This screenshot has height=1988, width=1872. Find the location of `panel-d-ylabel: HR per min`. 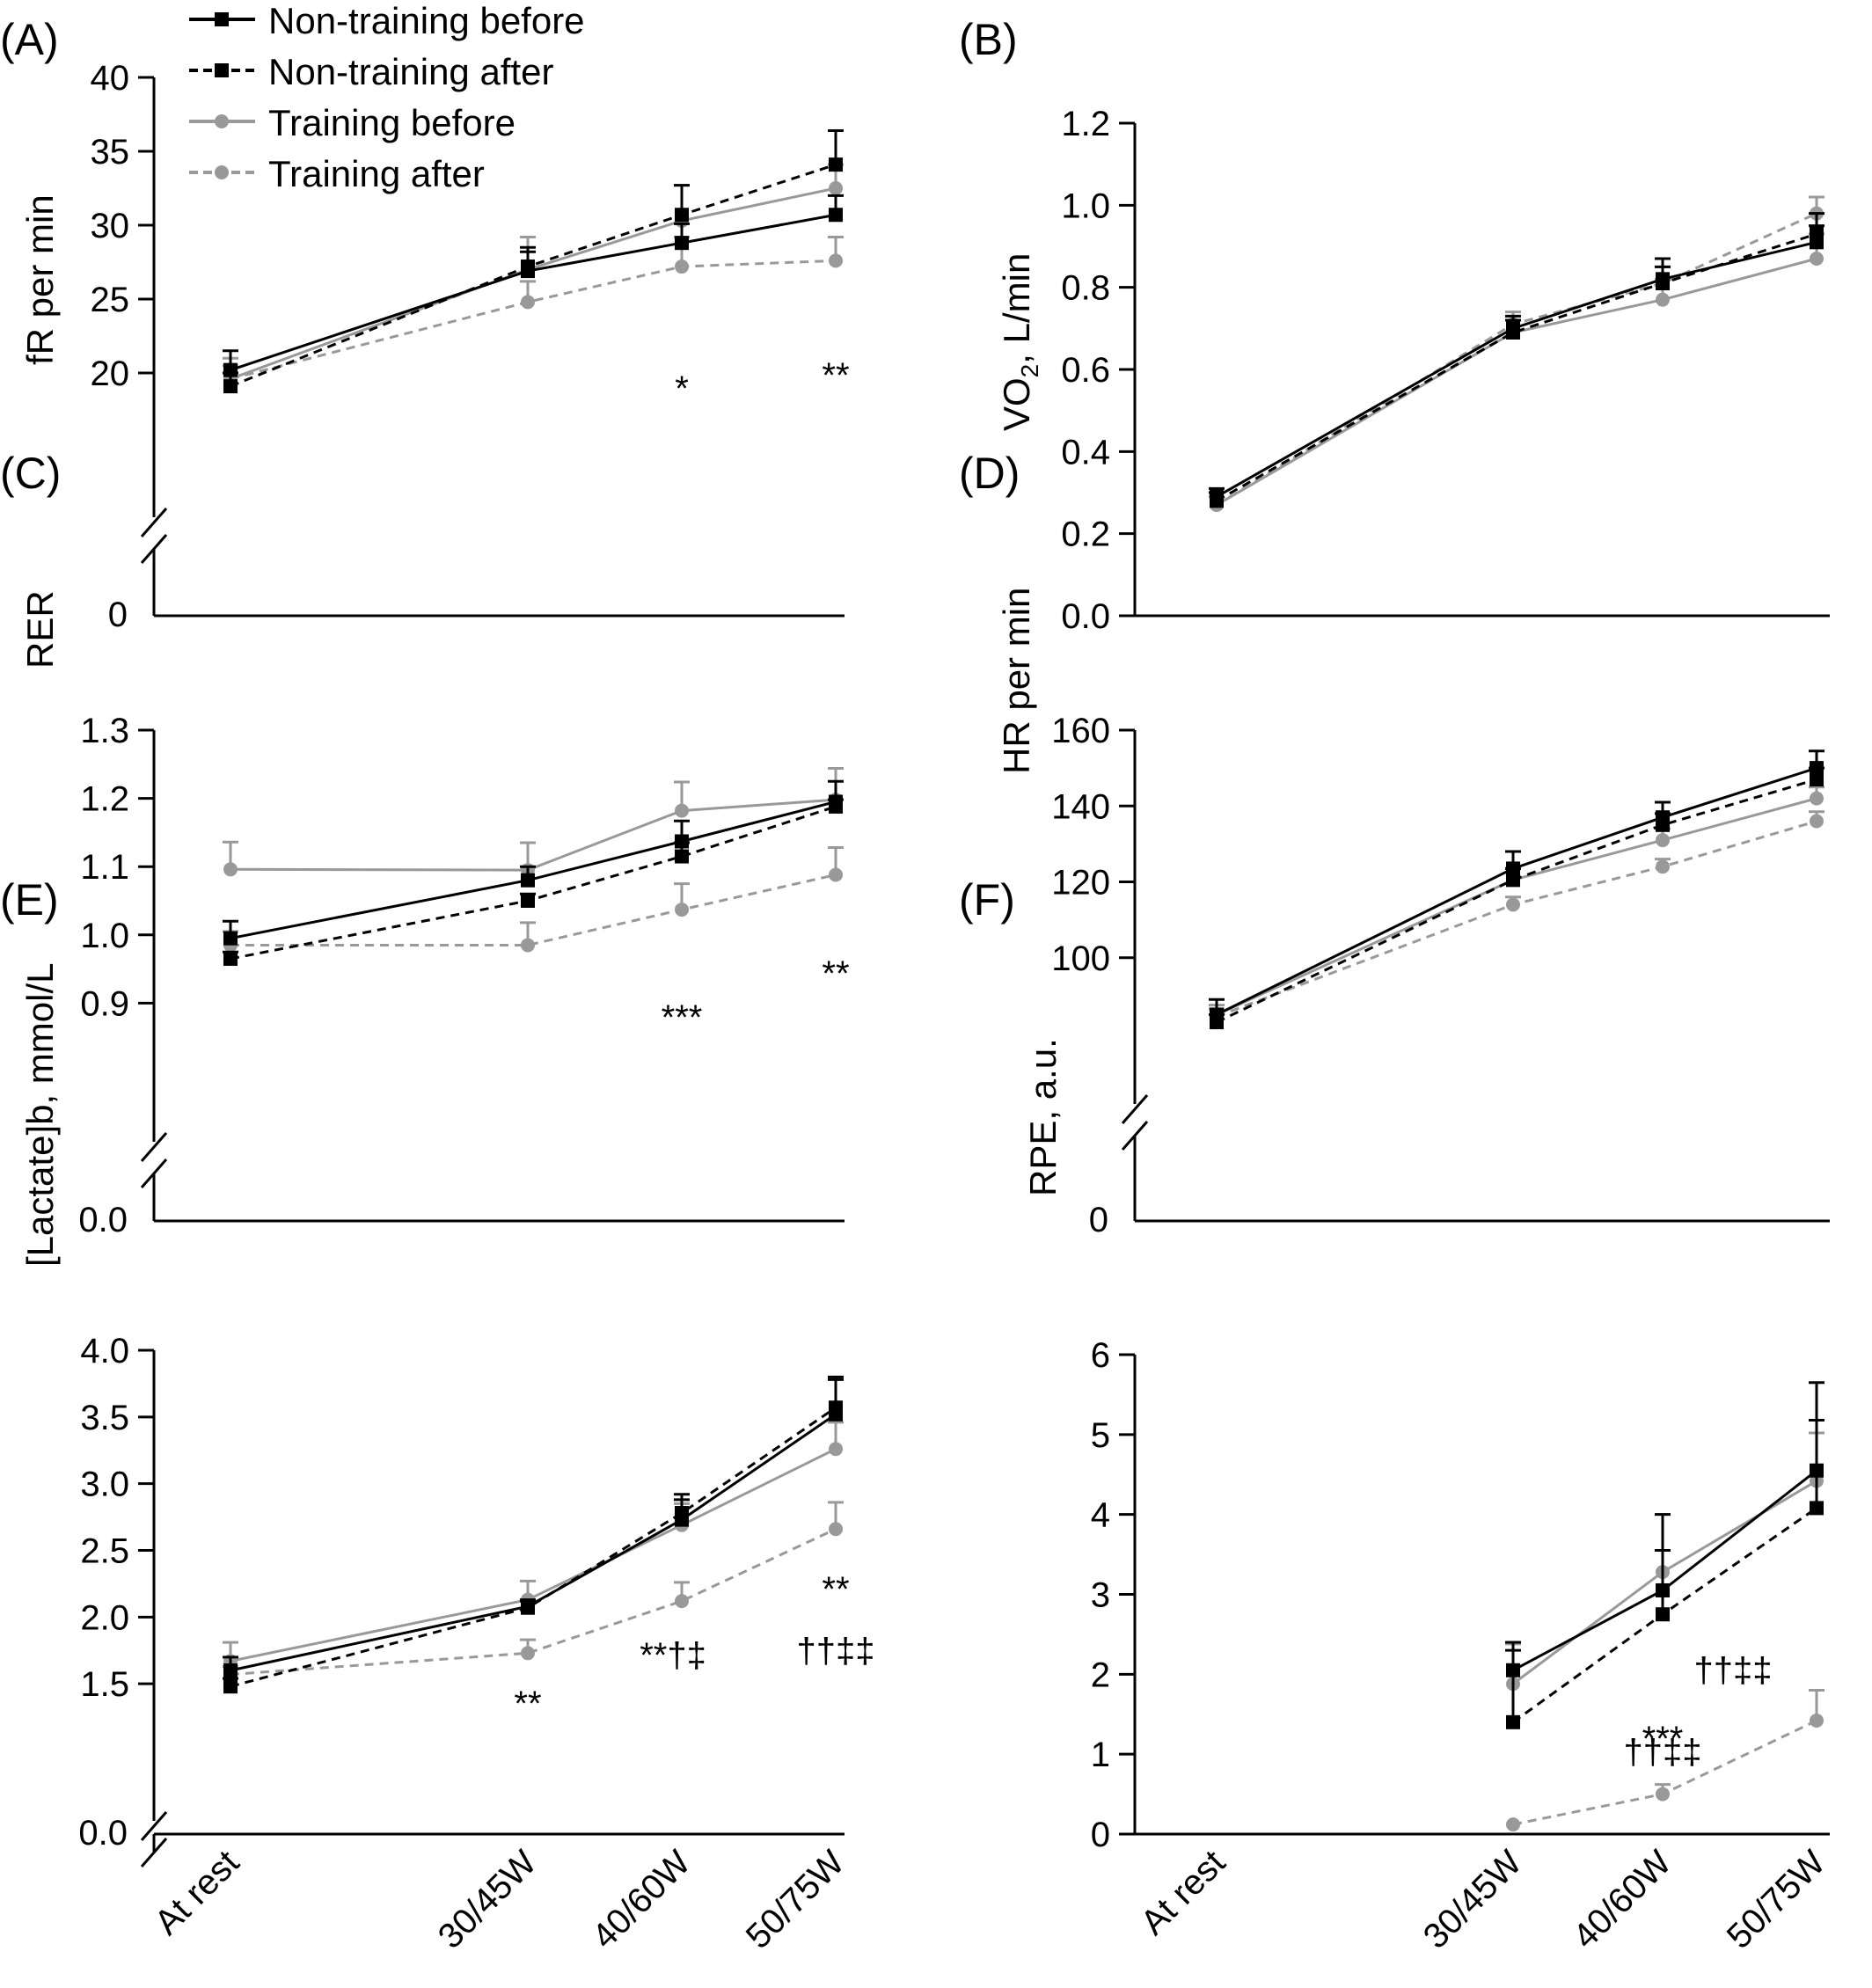

panel-d-ylabel: HR per min is located at coordinates (1016, 681).